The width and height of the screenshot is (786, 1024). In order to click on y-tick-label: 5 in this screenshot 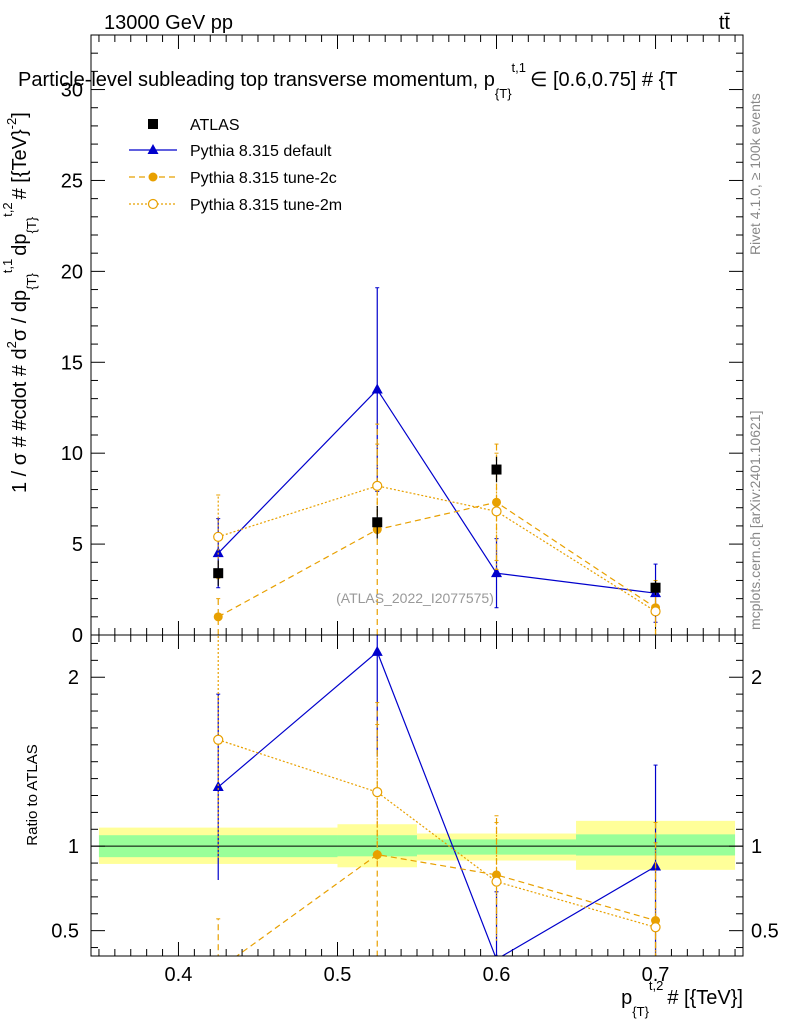, I will do `click(77, 545)`.